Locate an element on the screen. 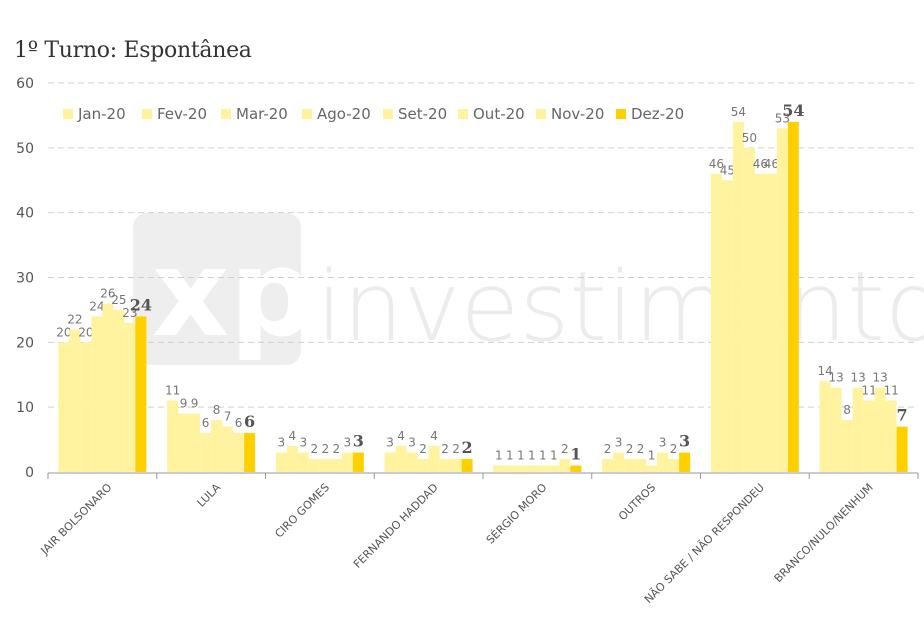 This screenshot has height=617, width=924. y-tick-label: 20 is located at coordinates (25, 343).